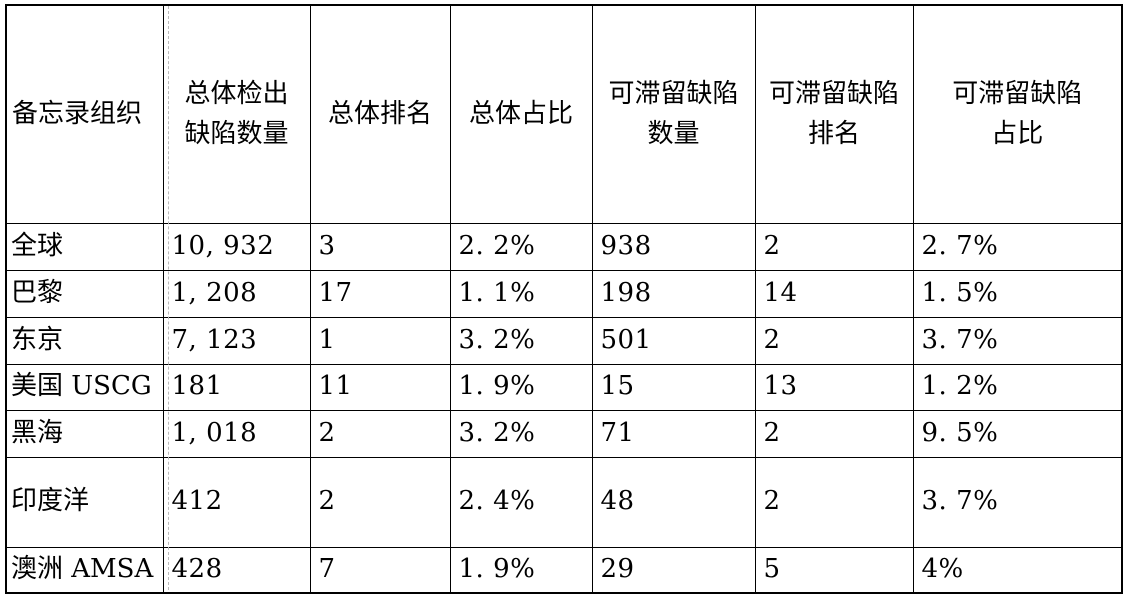 Image resolution: width=1126 pixels, height=595 pixels. I want to click on table-cell-organization: 澳洲 AMSA, so click(84, 570).